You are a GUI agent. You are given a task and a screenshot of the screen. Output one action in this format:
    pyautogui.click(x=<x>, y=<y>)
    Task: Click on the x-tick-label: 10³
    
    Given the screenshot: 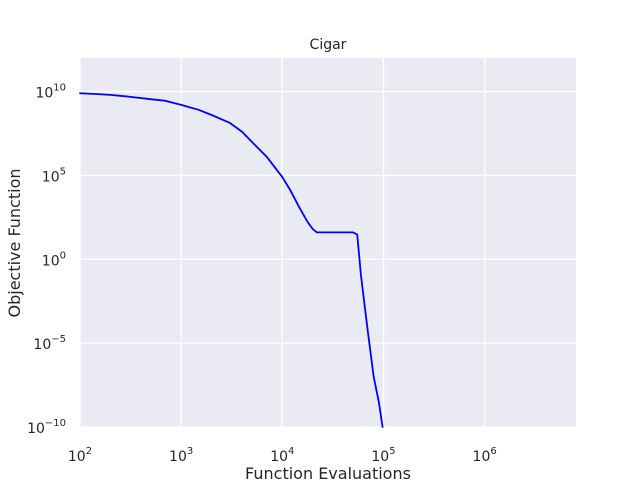 What is the action you would take?
    pyautogui.click(x=181, y=455)
    